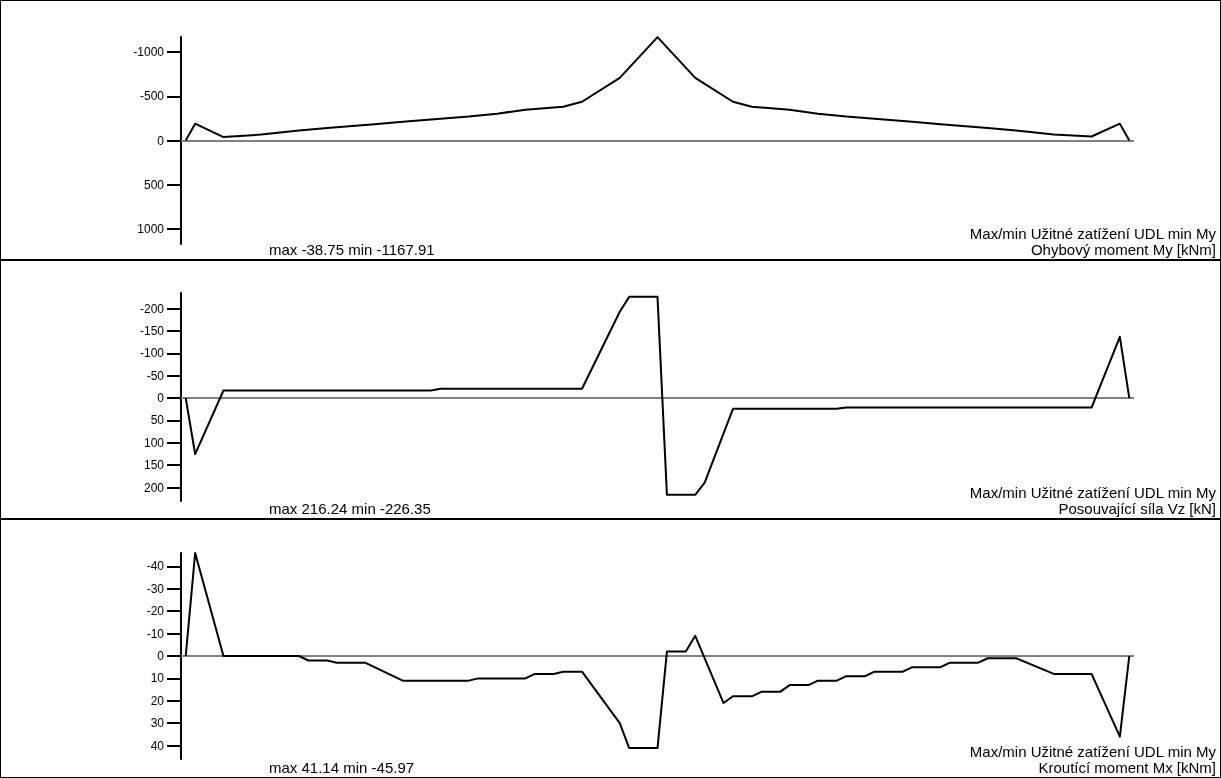  What do you see at coordinates (149, 52) in the screenshot?
I see `y-tick-label: -1000` at bounding box center [149, 52].